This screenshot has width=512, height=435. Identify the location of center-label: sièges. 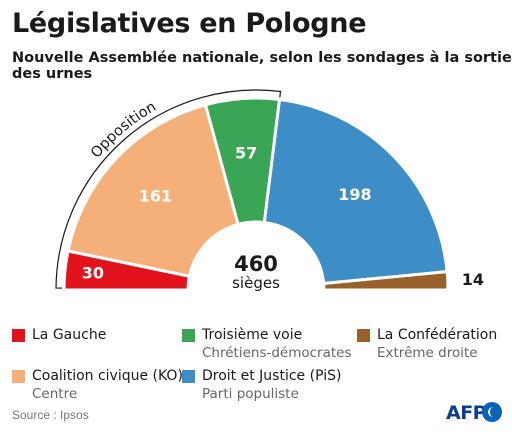
(256, 283).